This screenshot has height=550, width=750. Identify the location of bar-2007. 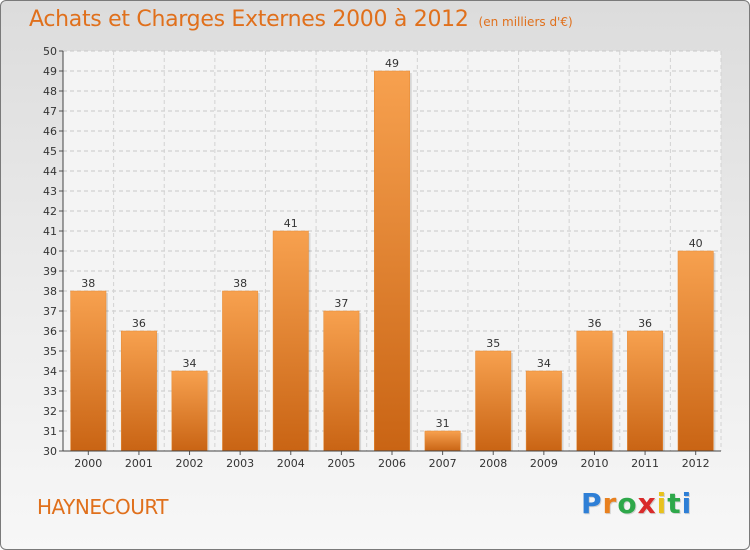
(442, 441).